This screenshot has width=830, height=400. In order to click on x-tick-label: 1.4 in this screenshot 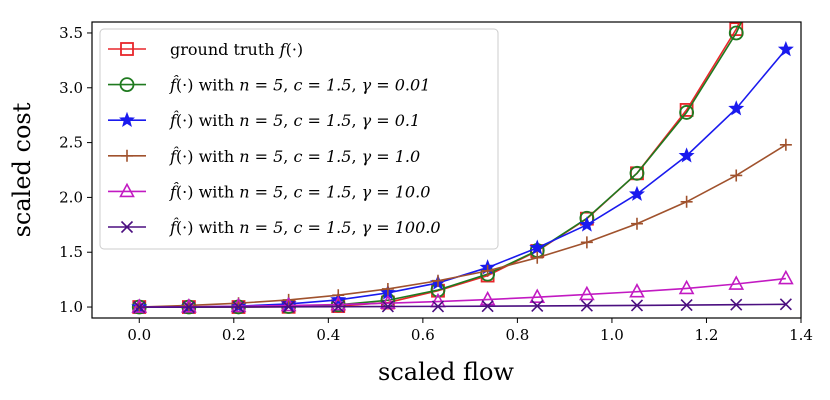, I will do `click(801, 335)`.